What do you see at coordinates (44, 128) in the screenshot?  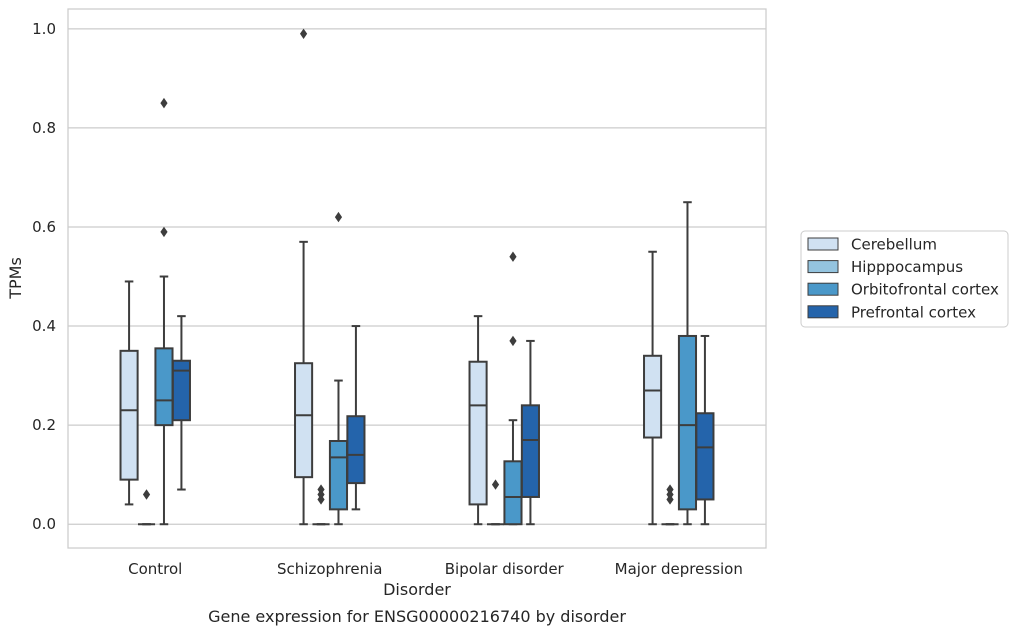 I see `y-tick-label: 0.8` at bounding box center [44, 128].